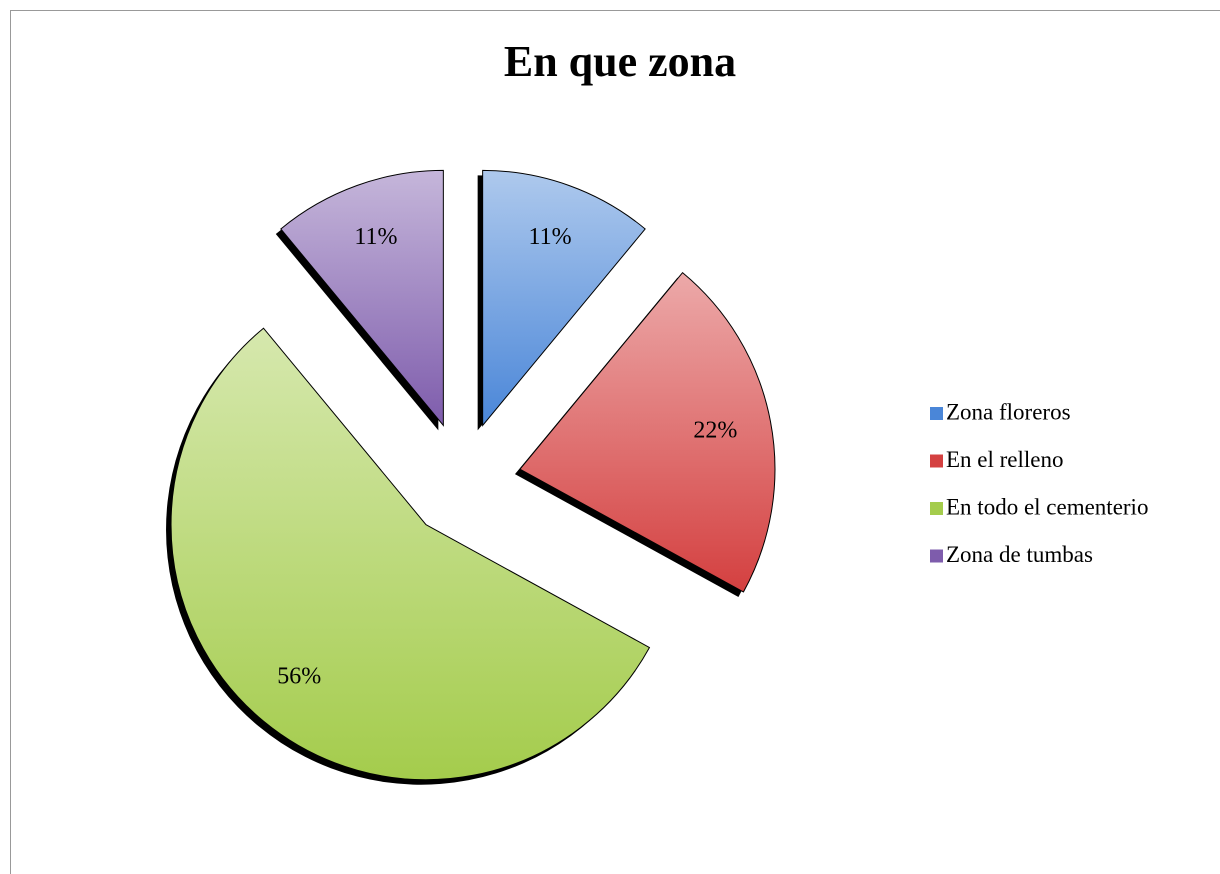 This screenshot has height=874, width=1220. What do you see at coordinates (1019, 554) in the screenshot?
I see `legend-label: Zona de tumbas` at bounding box center [1019, 554].